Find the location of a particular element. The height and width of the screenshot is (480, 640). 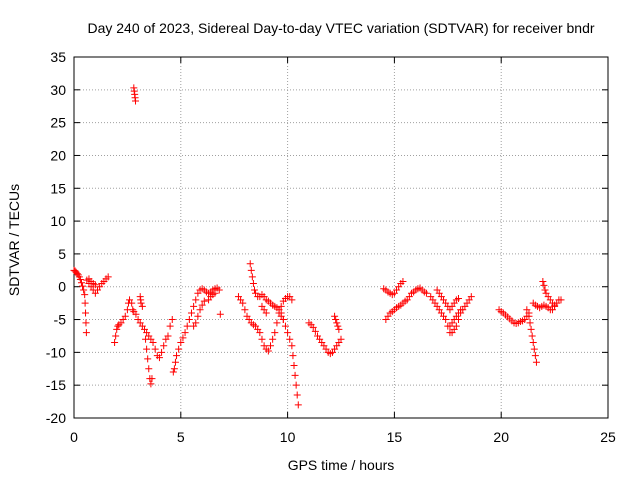

y-tick-label: -10 is located at coordinates (56, 352).